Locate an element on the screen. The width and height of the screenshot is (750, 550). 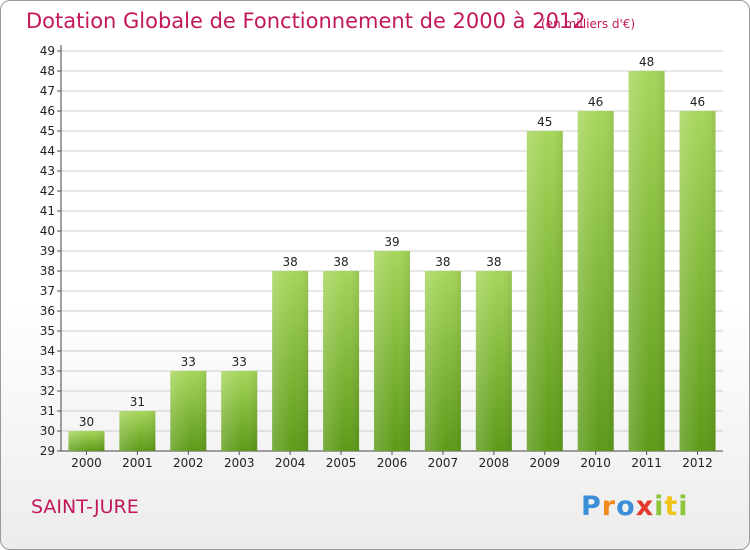
y-tick-label: 31 is located at coordinates (47, 411).